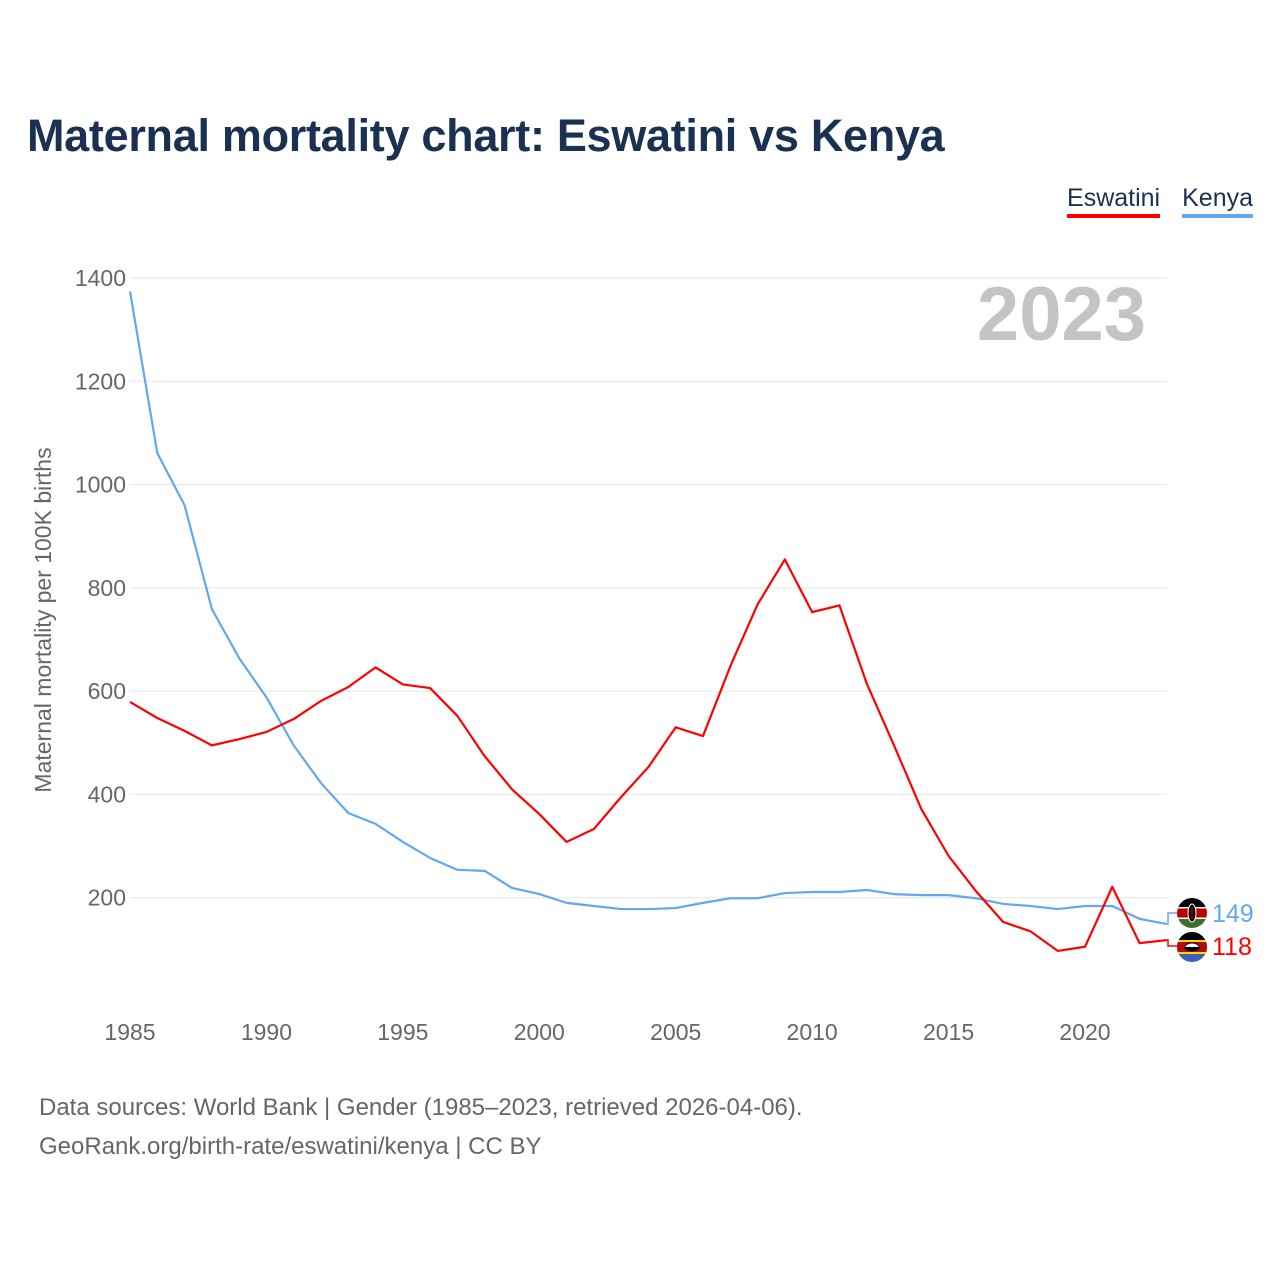 Image resolution: width=1280 pixels, height=1280 pixels. I want to click on kenya-flag-icon, so click(1192, 913).